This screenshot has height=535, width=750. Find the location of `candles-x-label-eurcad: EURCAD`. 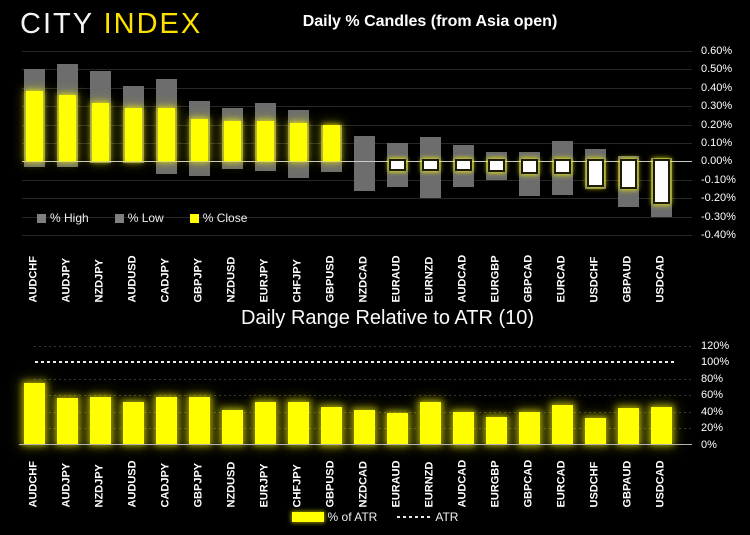

candles-x-label-eurcad: EURCAD is located at coordinates (561, 279).